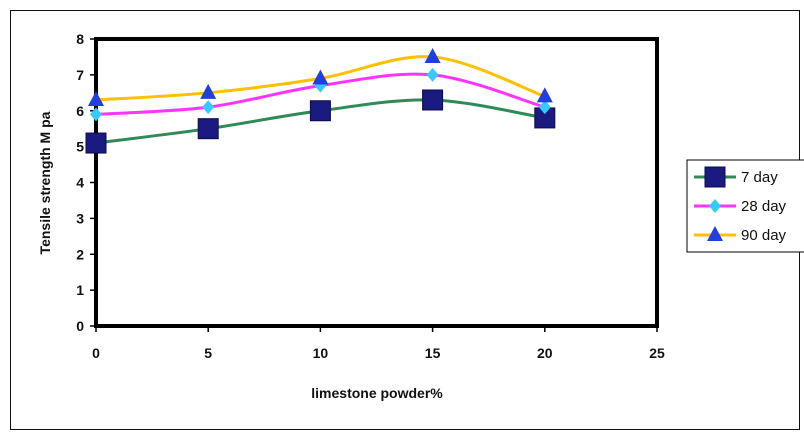 This screenshot has width=804, height=434. I want to click on y-axis: 0 1 2 3 4 5 6 7 8, so click(86, 182).